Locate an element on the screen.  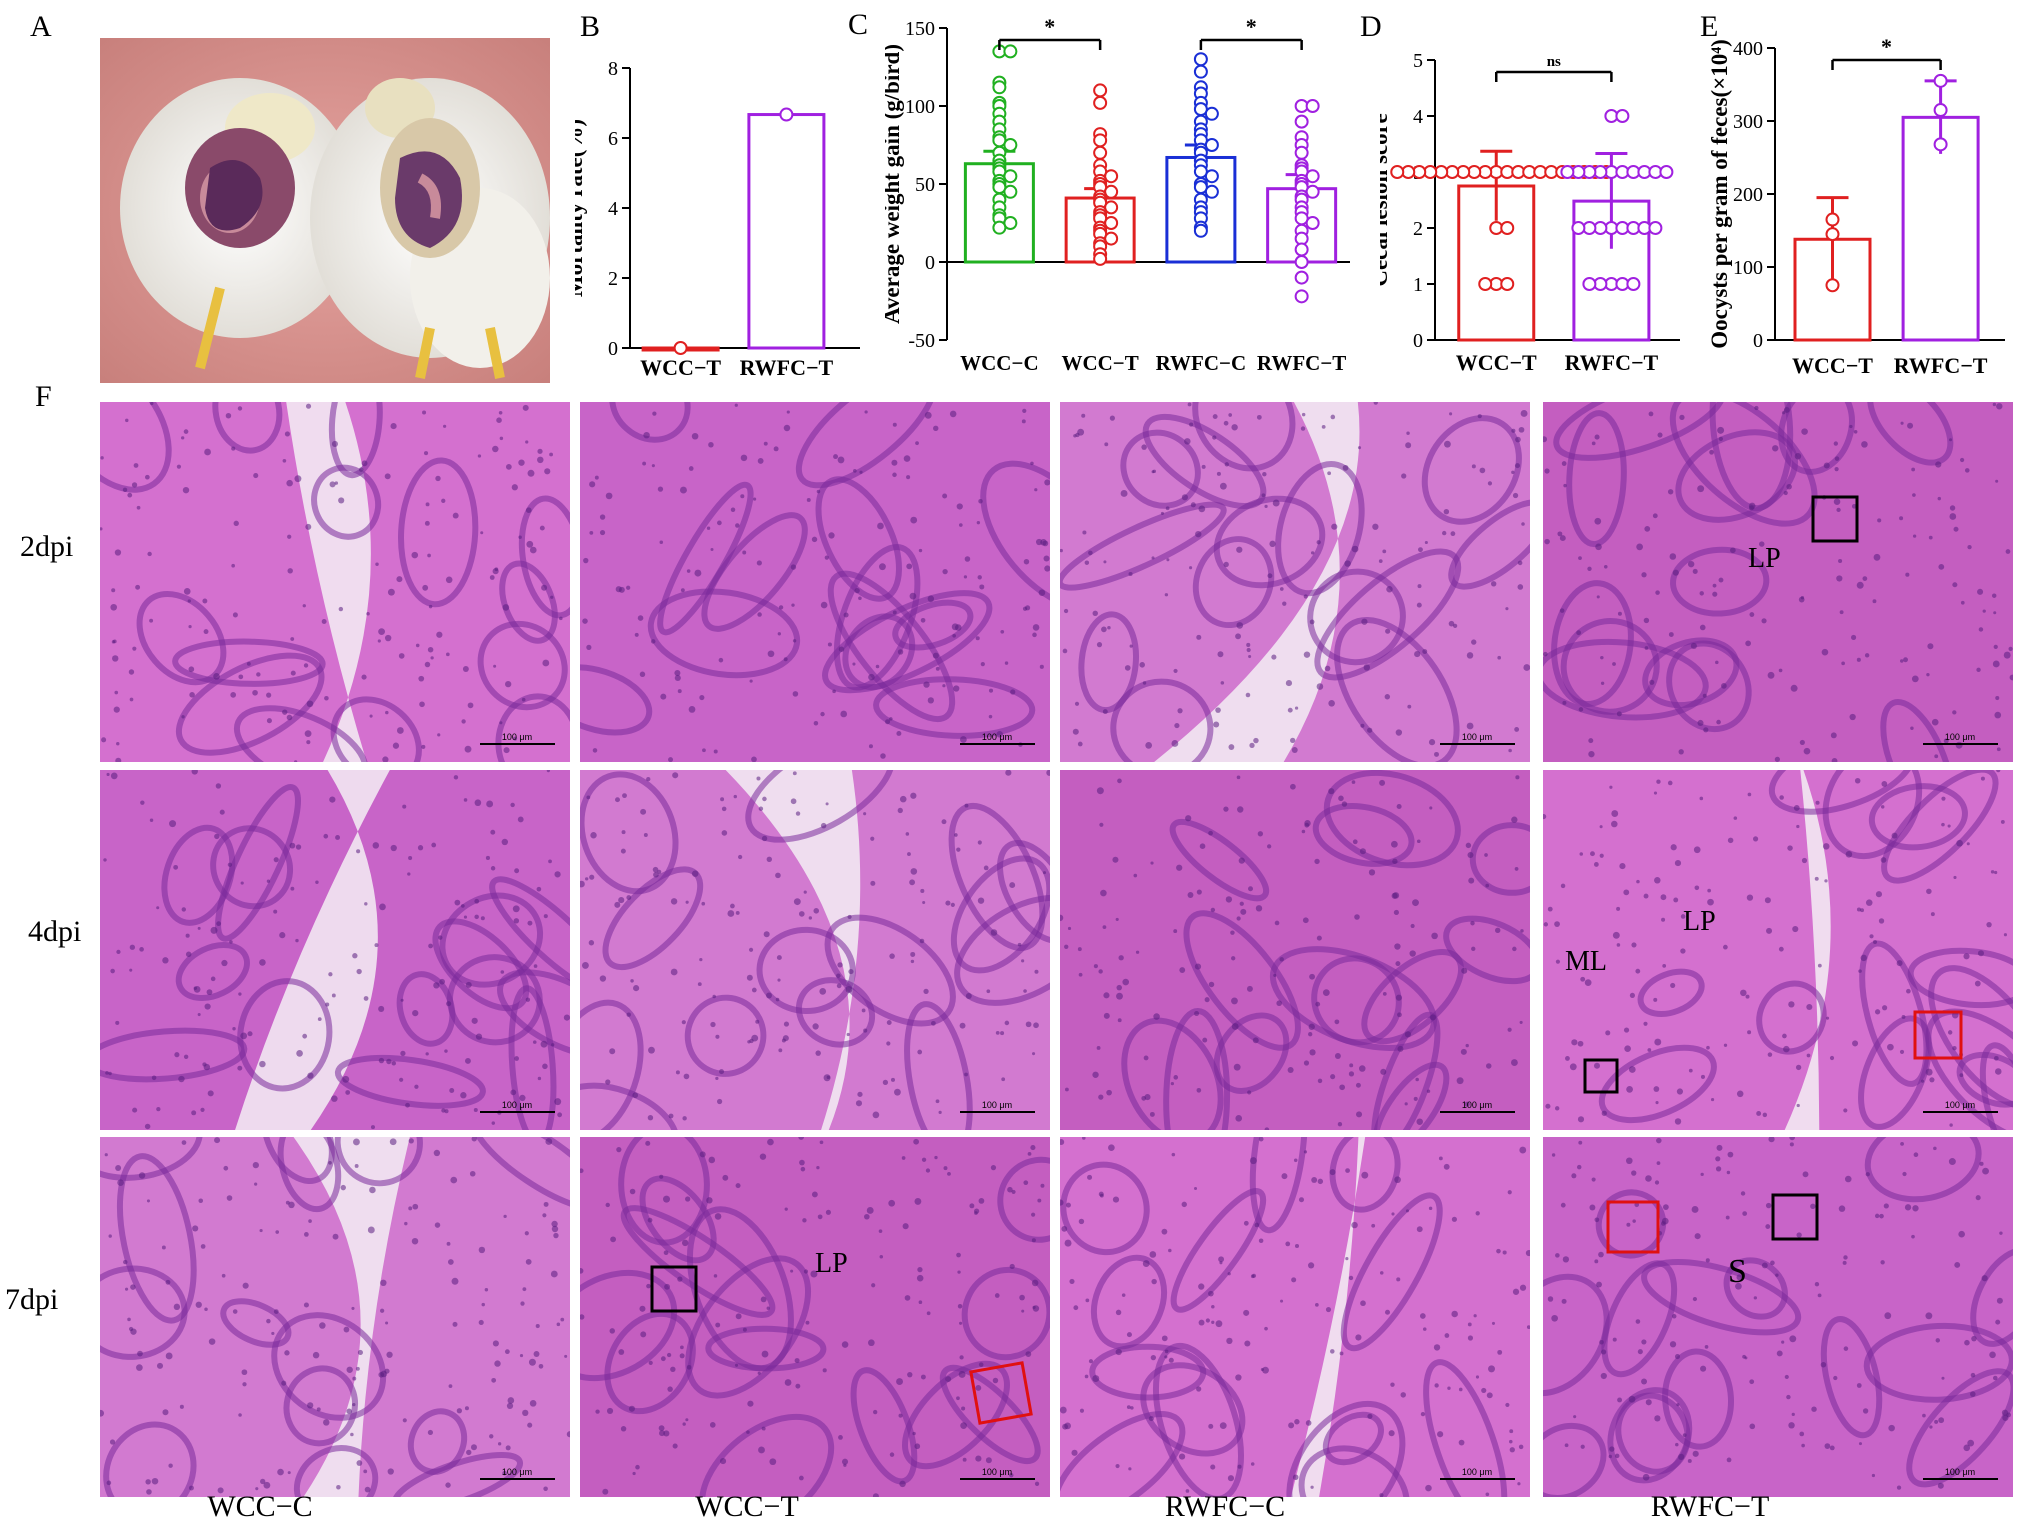
panel-letter-d: D is located at coordinates (1371, 26).